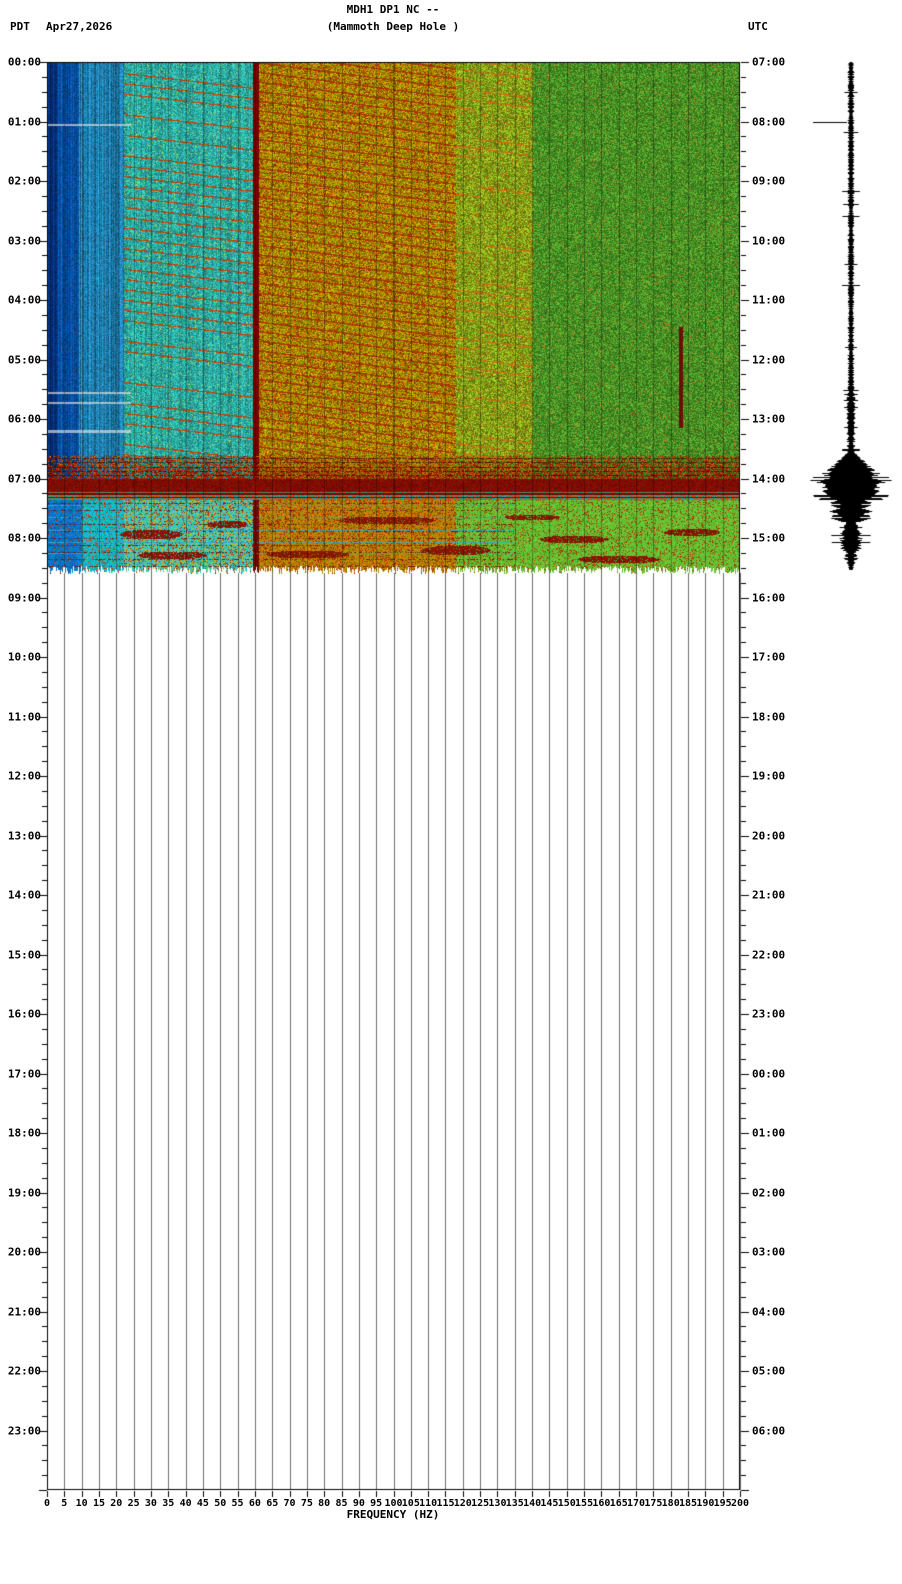 This screenshot has width=902, height=1584. I want to click on timezone-left-label: PDT, so click(20, 26).